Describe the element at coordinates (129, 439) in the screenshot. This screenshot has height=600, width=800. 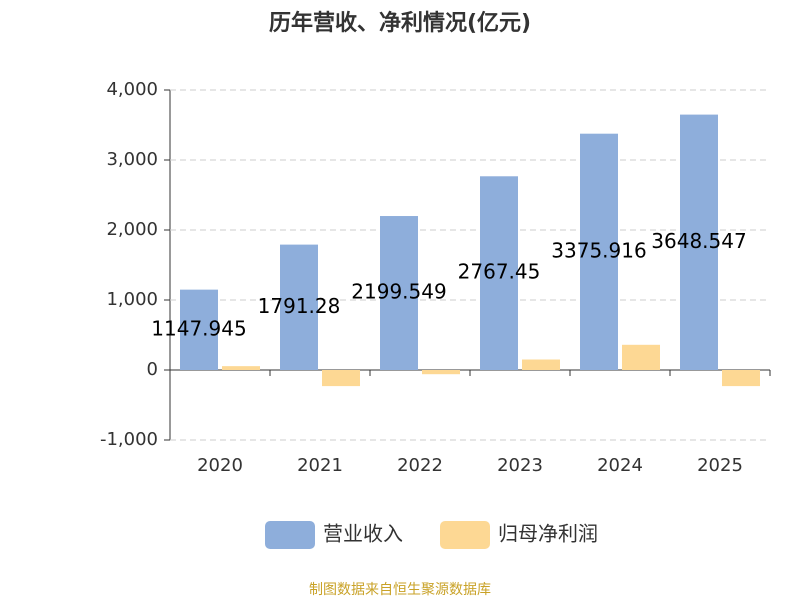
I see `y-tick-label: -1,000` at that location.